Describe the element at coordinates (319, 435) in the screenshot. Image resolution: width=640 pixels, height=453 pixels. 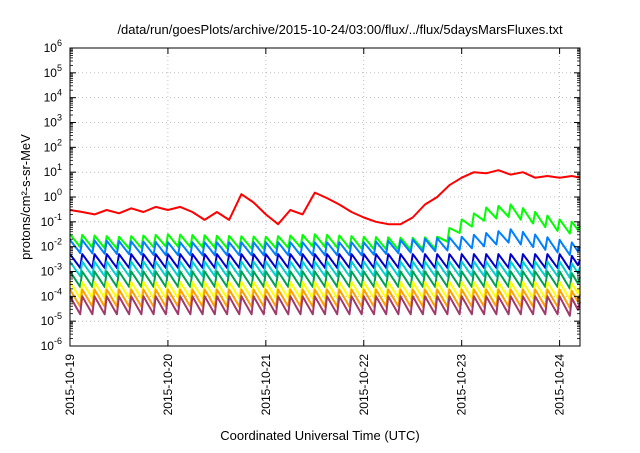
I see `x-axis-label: Coordinated Universal Time (UTC)` at that location.